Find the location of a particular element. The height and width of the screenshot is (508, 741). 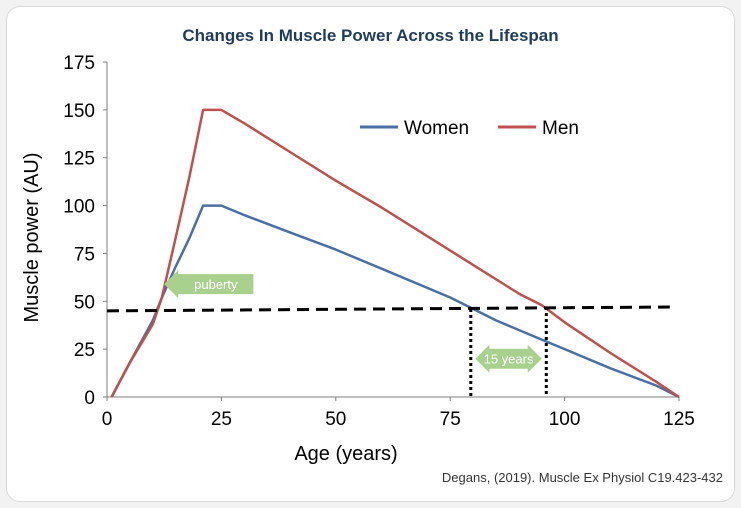

annotation-label: puberty is located at coordinates (216, 284).